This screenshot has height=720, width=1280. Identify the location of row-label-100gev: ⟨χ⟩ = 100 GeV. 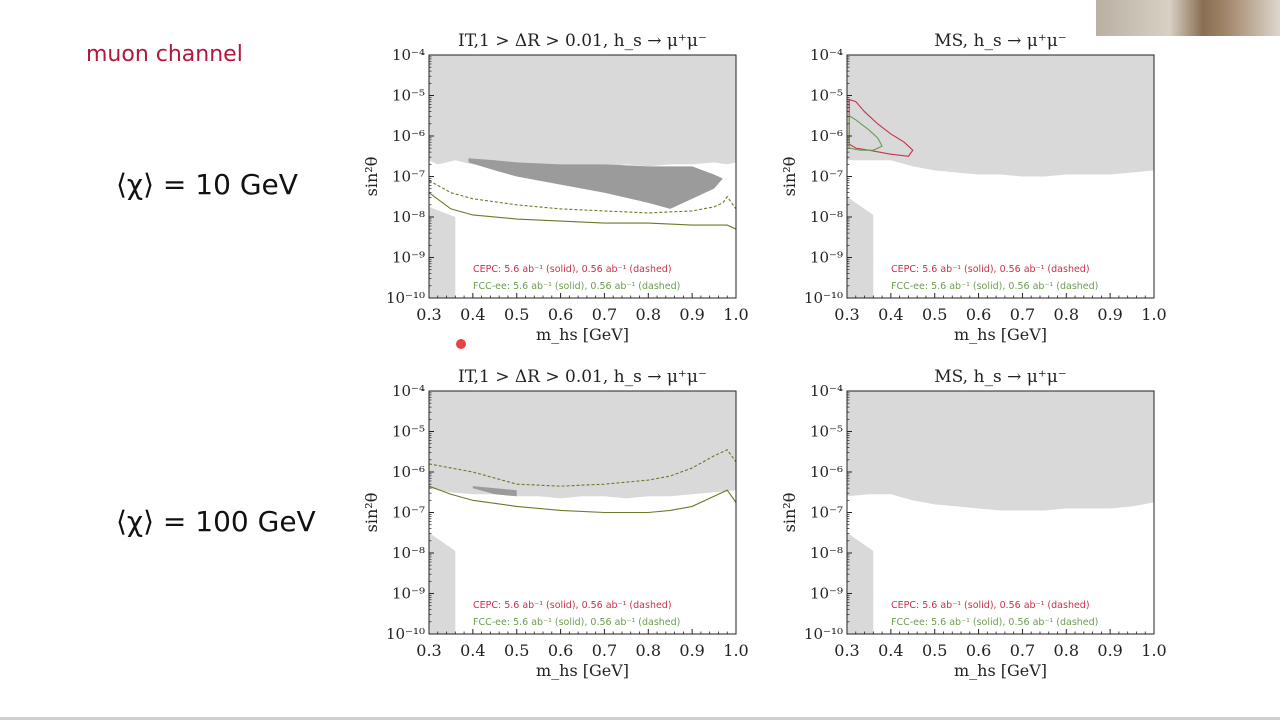
(216, 521).